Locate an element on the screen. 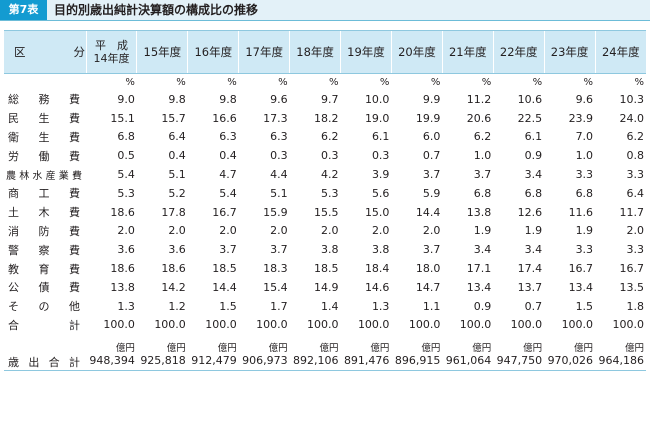 The height and width of the screenshot is (425, 650). value-cell: 18.2 is located at coordinates (326, 118).